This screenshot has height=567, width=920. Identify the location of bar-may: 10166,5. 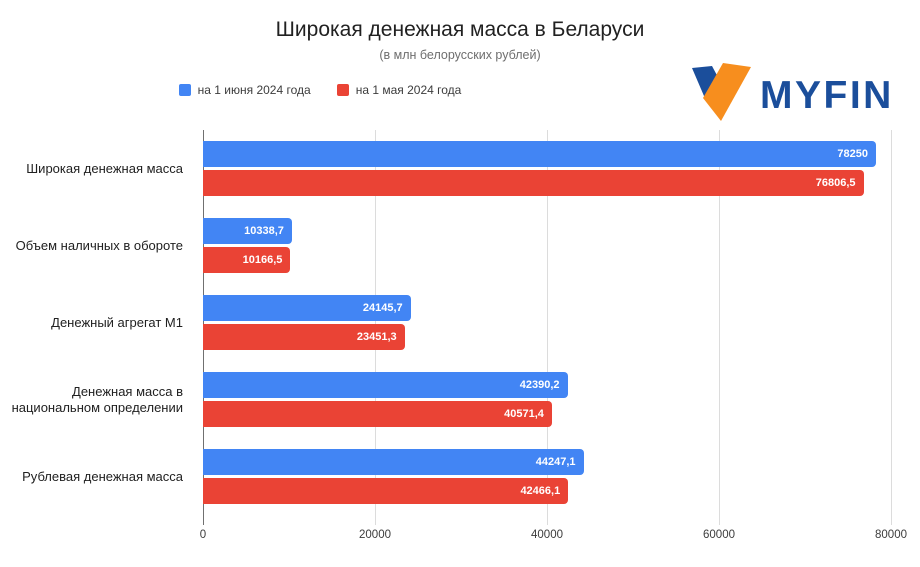
(247, 260).